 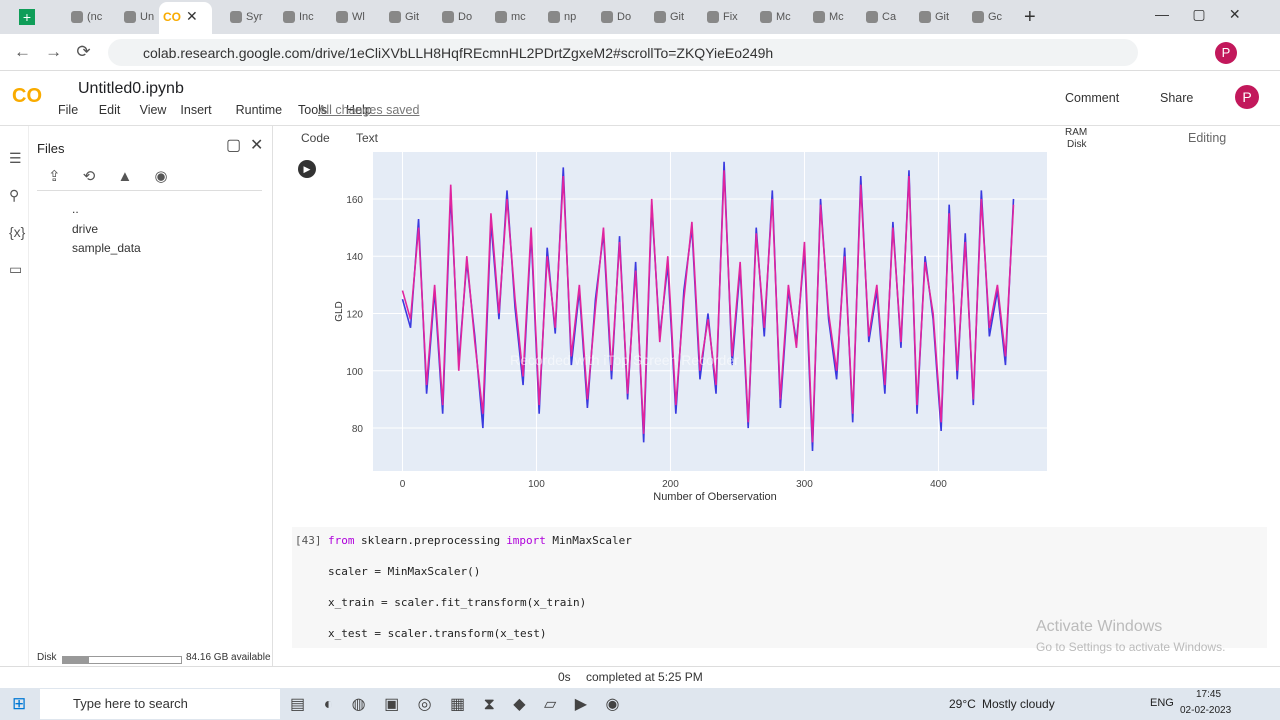 What do you see at coordinates (354, 372) in the screenshot?
I see `y-tick-label: 100` at bounding box center [354, 372].